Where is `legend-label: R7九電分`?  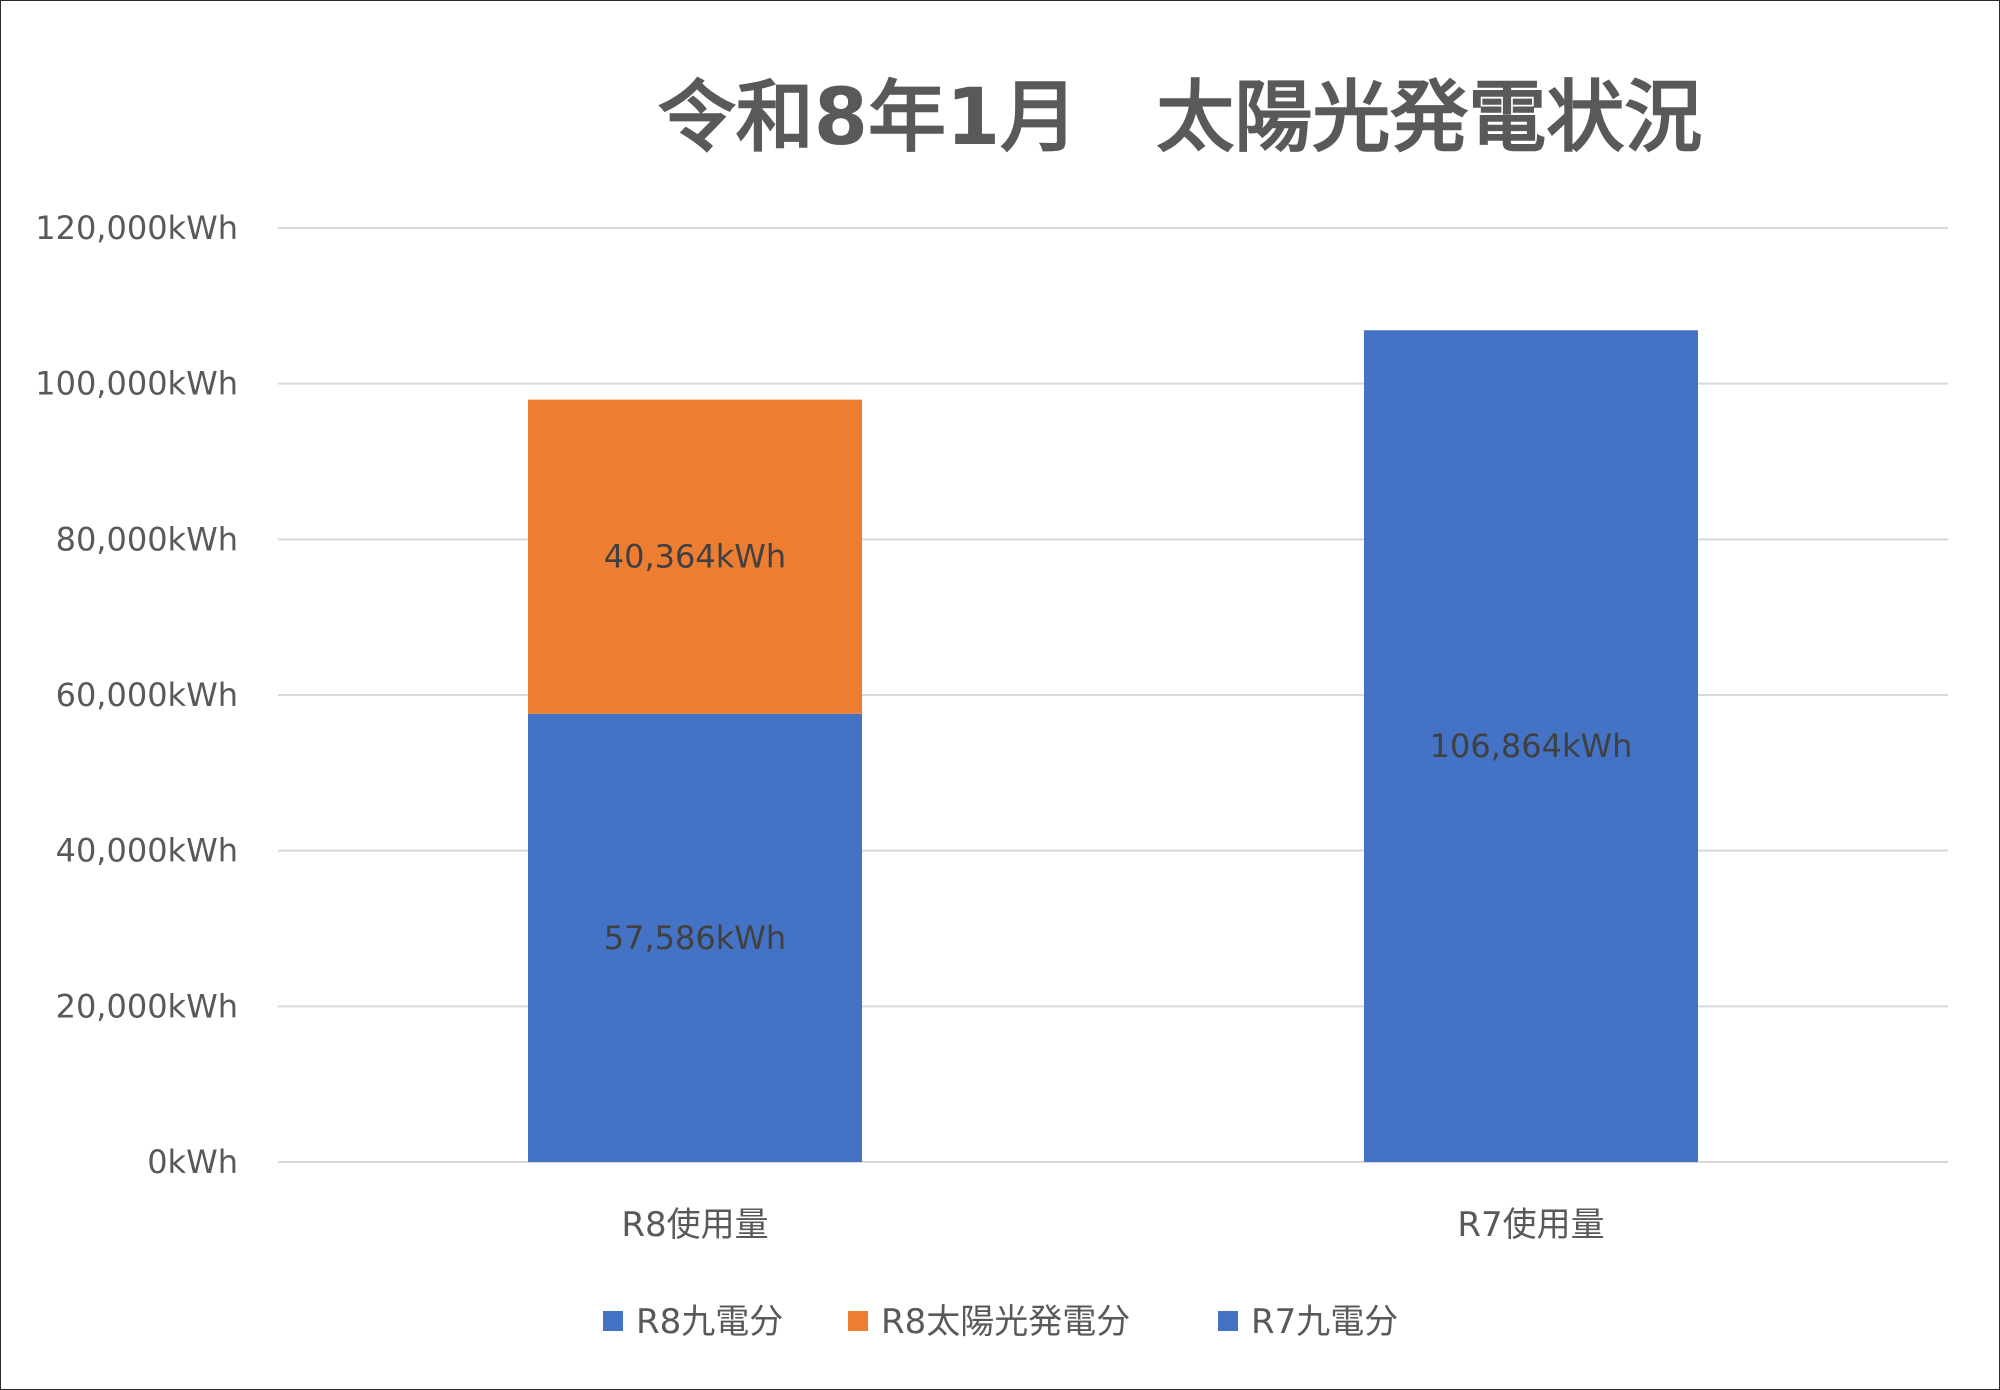
legend-label: R7九電分 is located at coordinates (1324, 1322).